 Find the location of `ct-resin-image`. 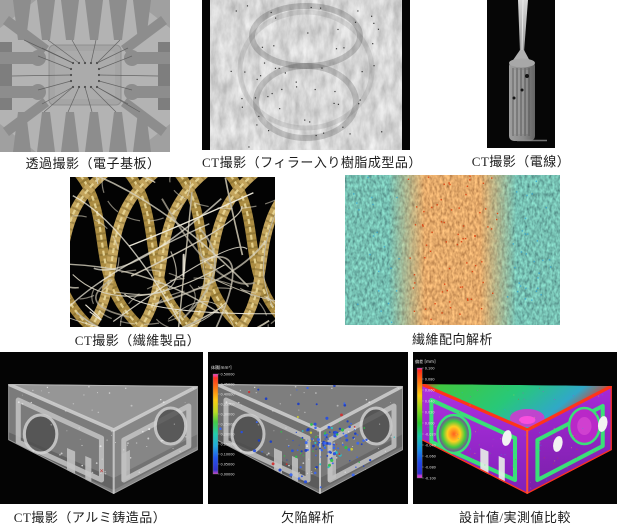

ct-resin-image is located at coordinates (306, 75).